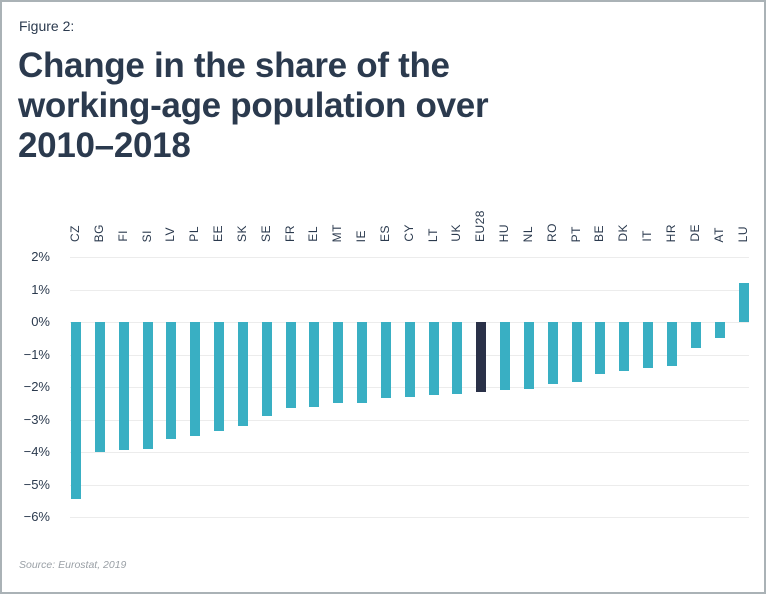 The image size is (766, 594). I want to click on bar-EU28, so click(481, 357).